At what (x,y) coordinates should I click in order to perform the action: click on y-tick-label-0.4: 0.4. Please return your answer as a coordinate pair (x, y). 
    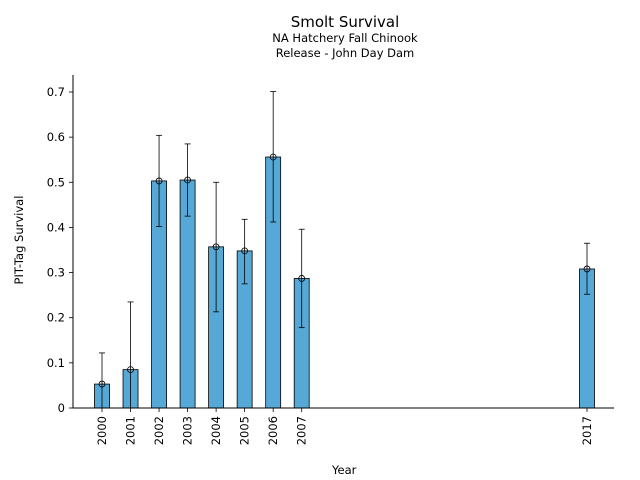
    Looking at the image, I should click on (56, 227).